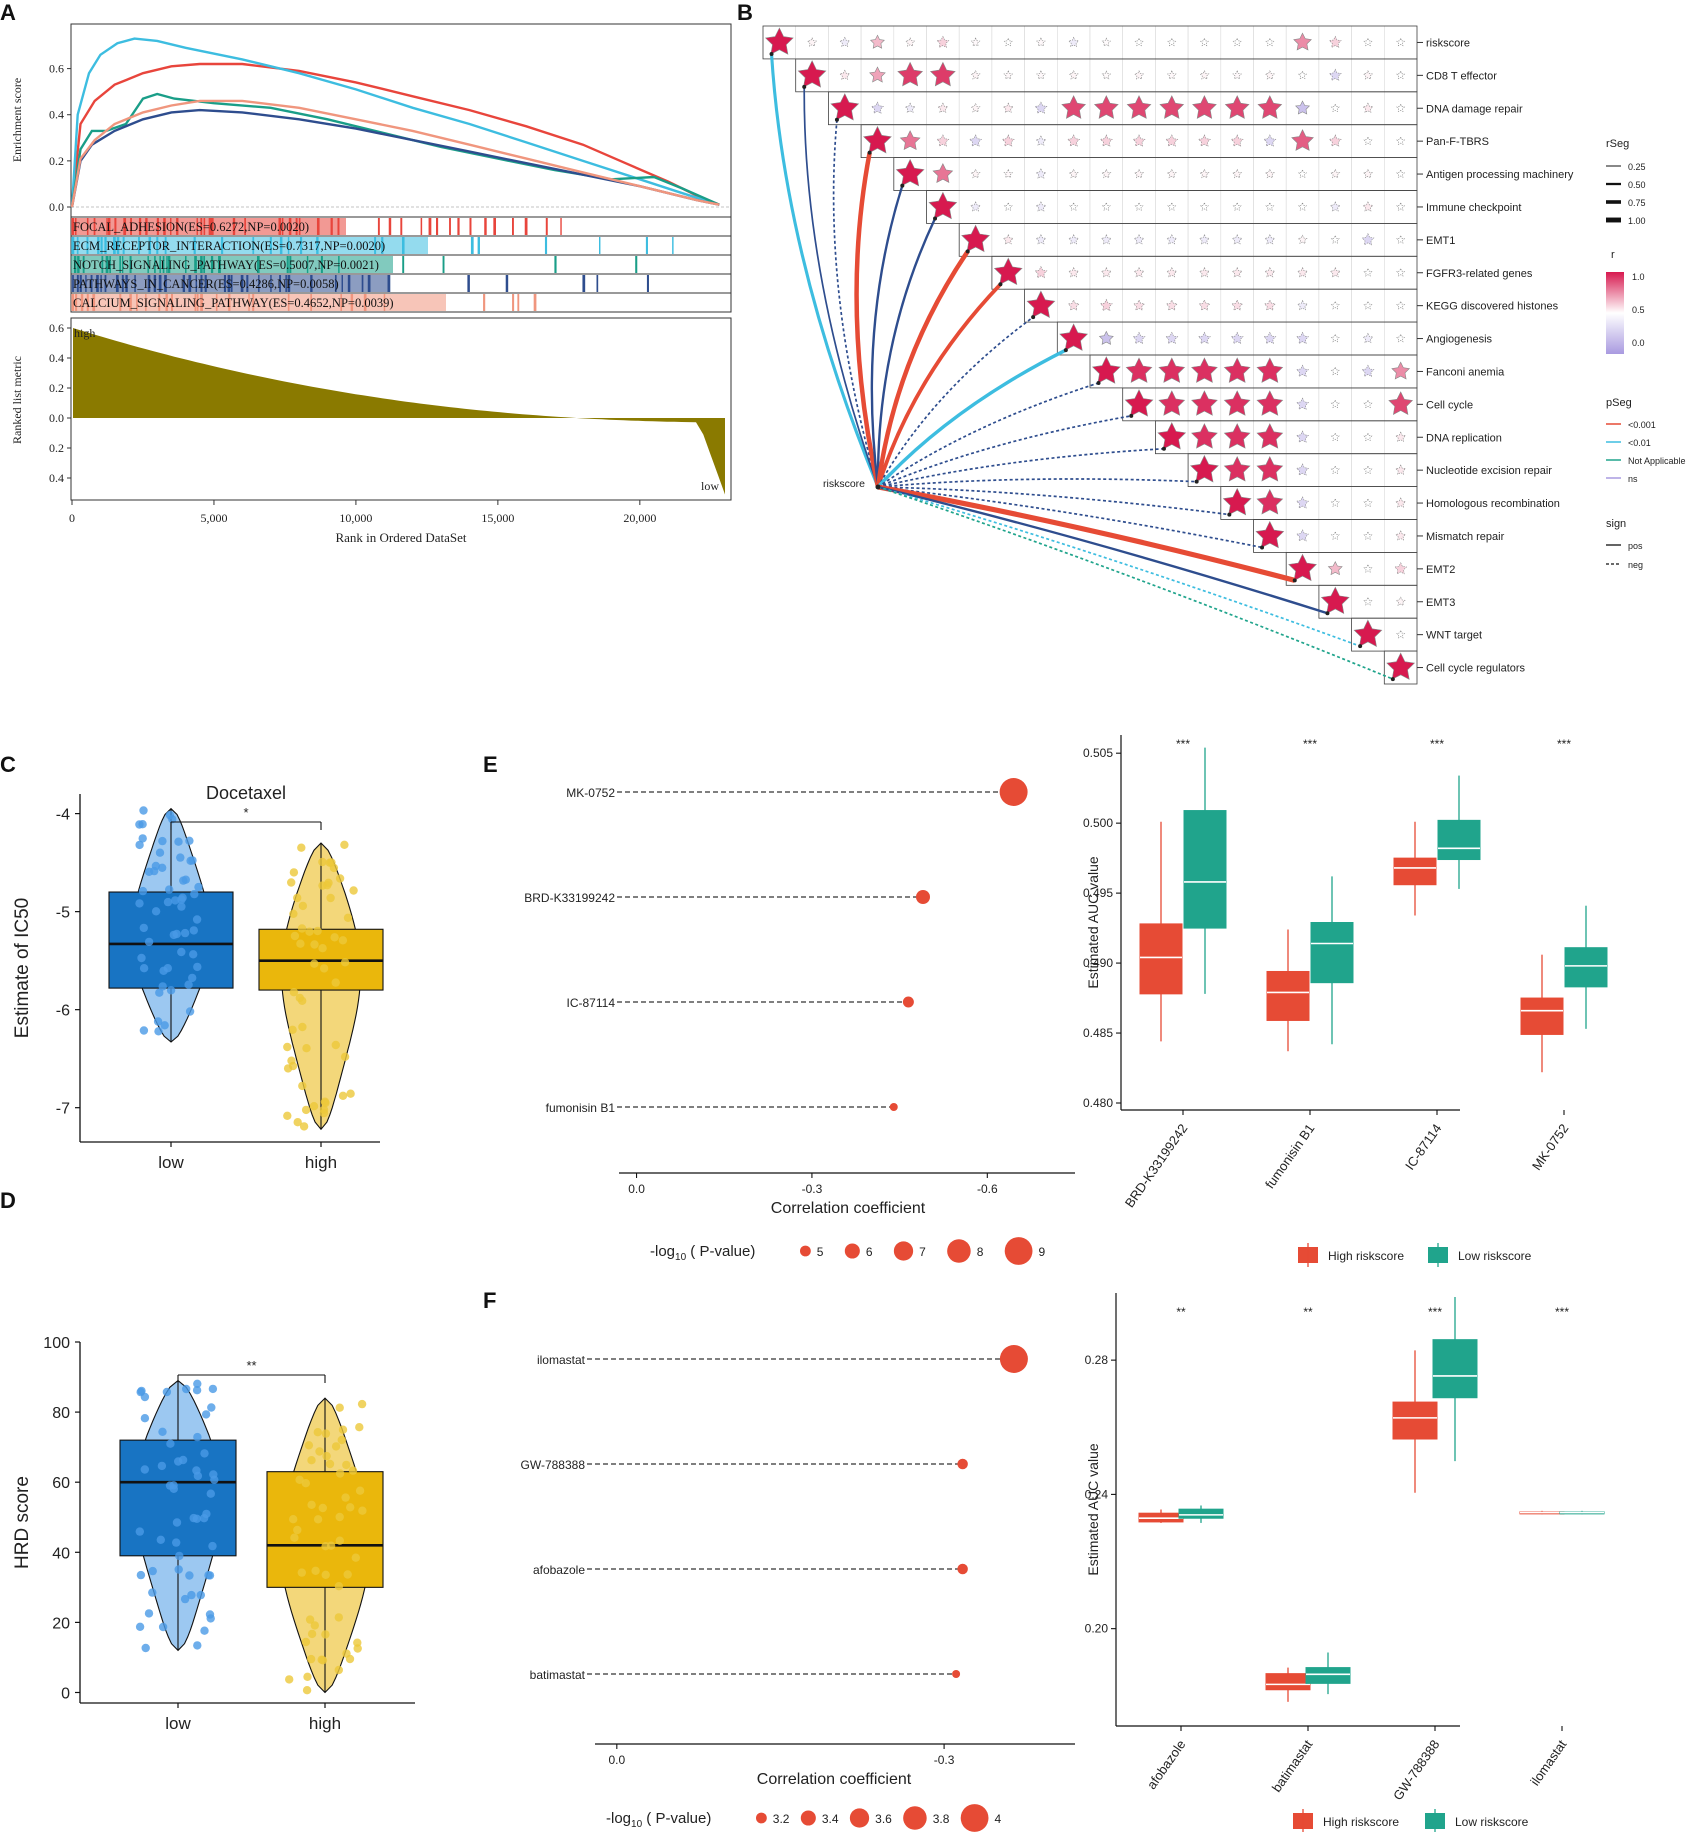 The width and height of the screenshot is (1697, 1832). Describe the element at coordinates (56, 161) in the screenshot. I see `y-tick-label: 0.2` at that location.